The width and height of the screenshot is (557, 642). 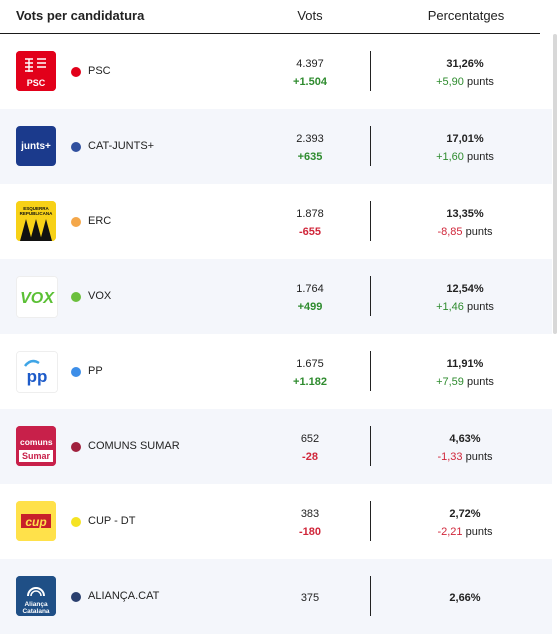 What do you see at coordinates (310, 457) in the screenshot?
I see `votes-change: -28` at bounding box center [310, 457].